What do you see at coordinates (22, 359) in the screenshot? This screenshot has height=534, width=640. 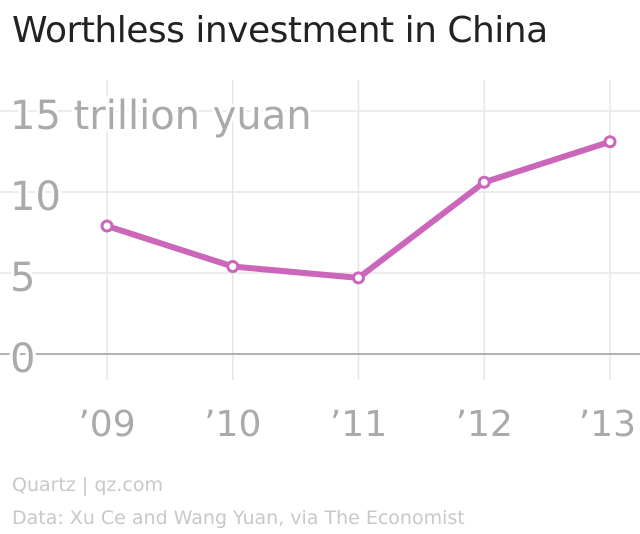 I see `y-tick-label: 0` at bounding box center [22, 359].